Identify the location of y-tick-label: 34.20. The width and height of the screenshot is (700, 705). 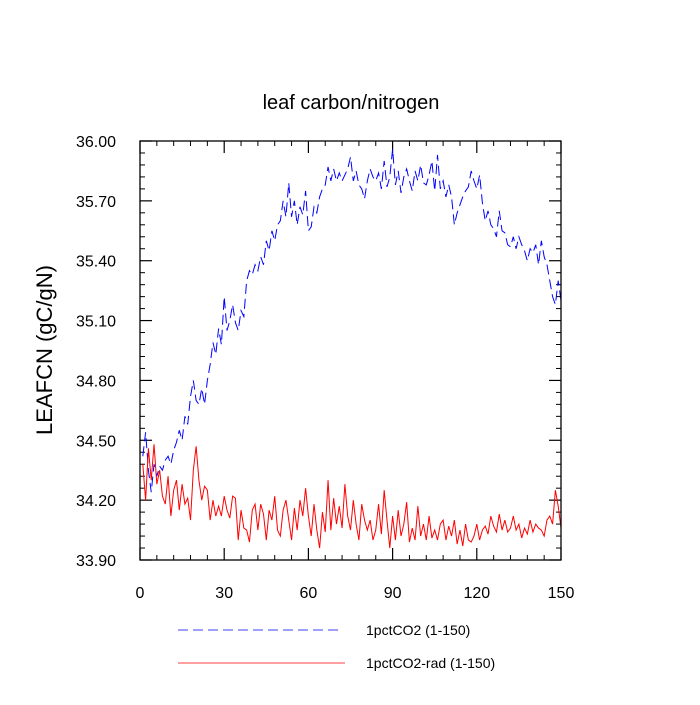
(96, 501).